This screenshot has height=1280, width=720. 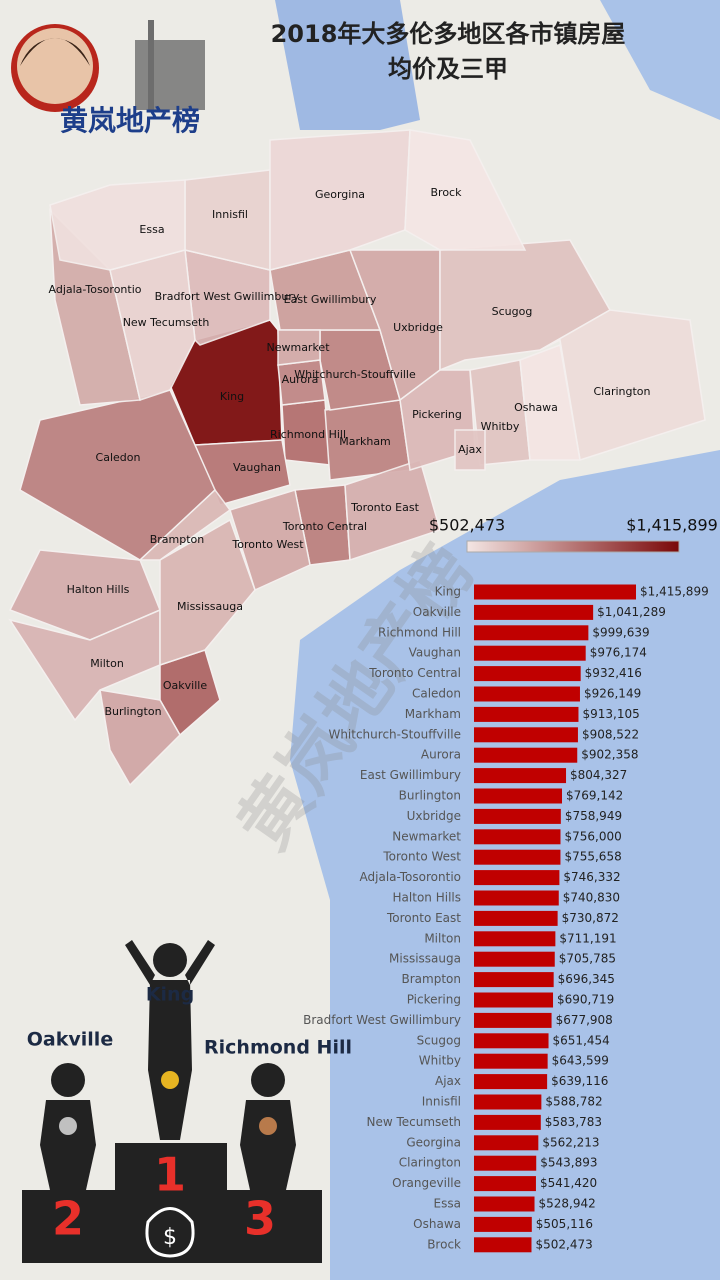 I want to click on podium-name: Richmond Hill, so click(x=278, y=1048).